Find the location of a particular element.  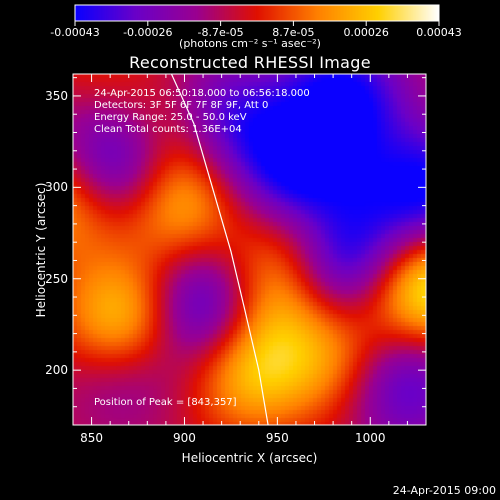

annotation-detectors: Detectors: 3F 5F 6F 7F 8F 9F, Att 0 is located at coordinates (181, 105).